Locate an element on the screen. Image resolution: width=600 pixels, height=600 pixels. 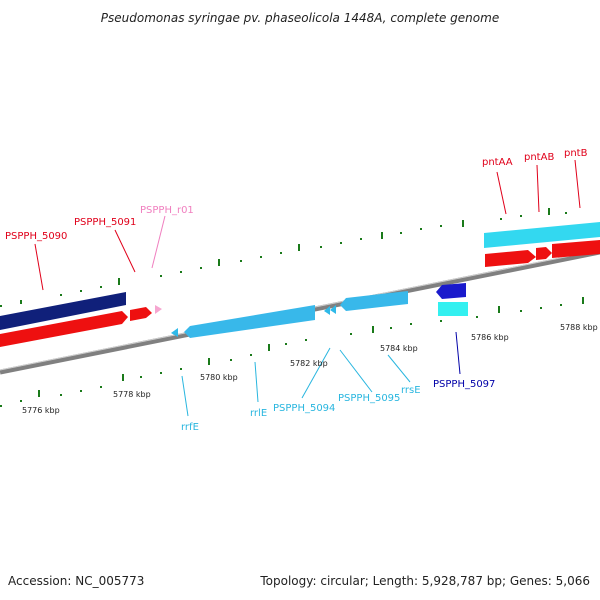
rrna-bar-right is located at coordinates (374, 301).